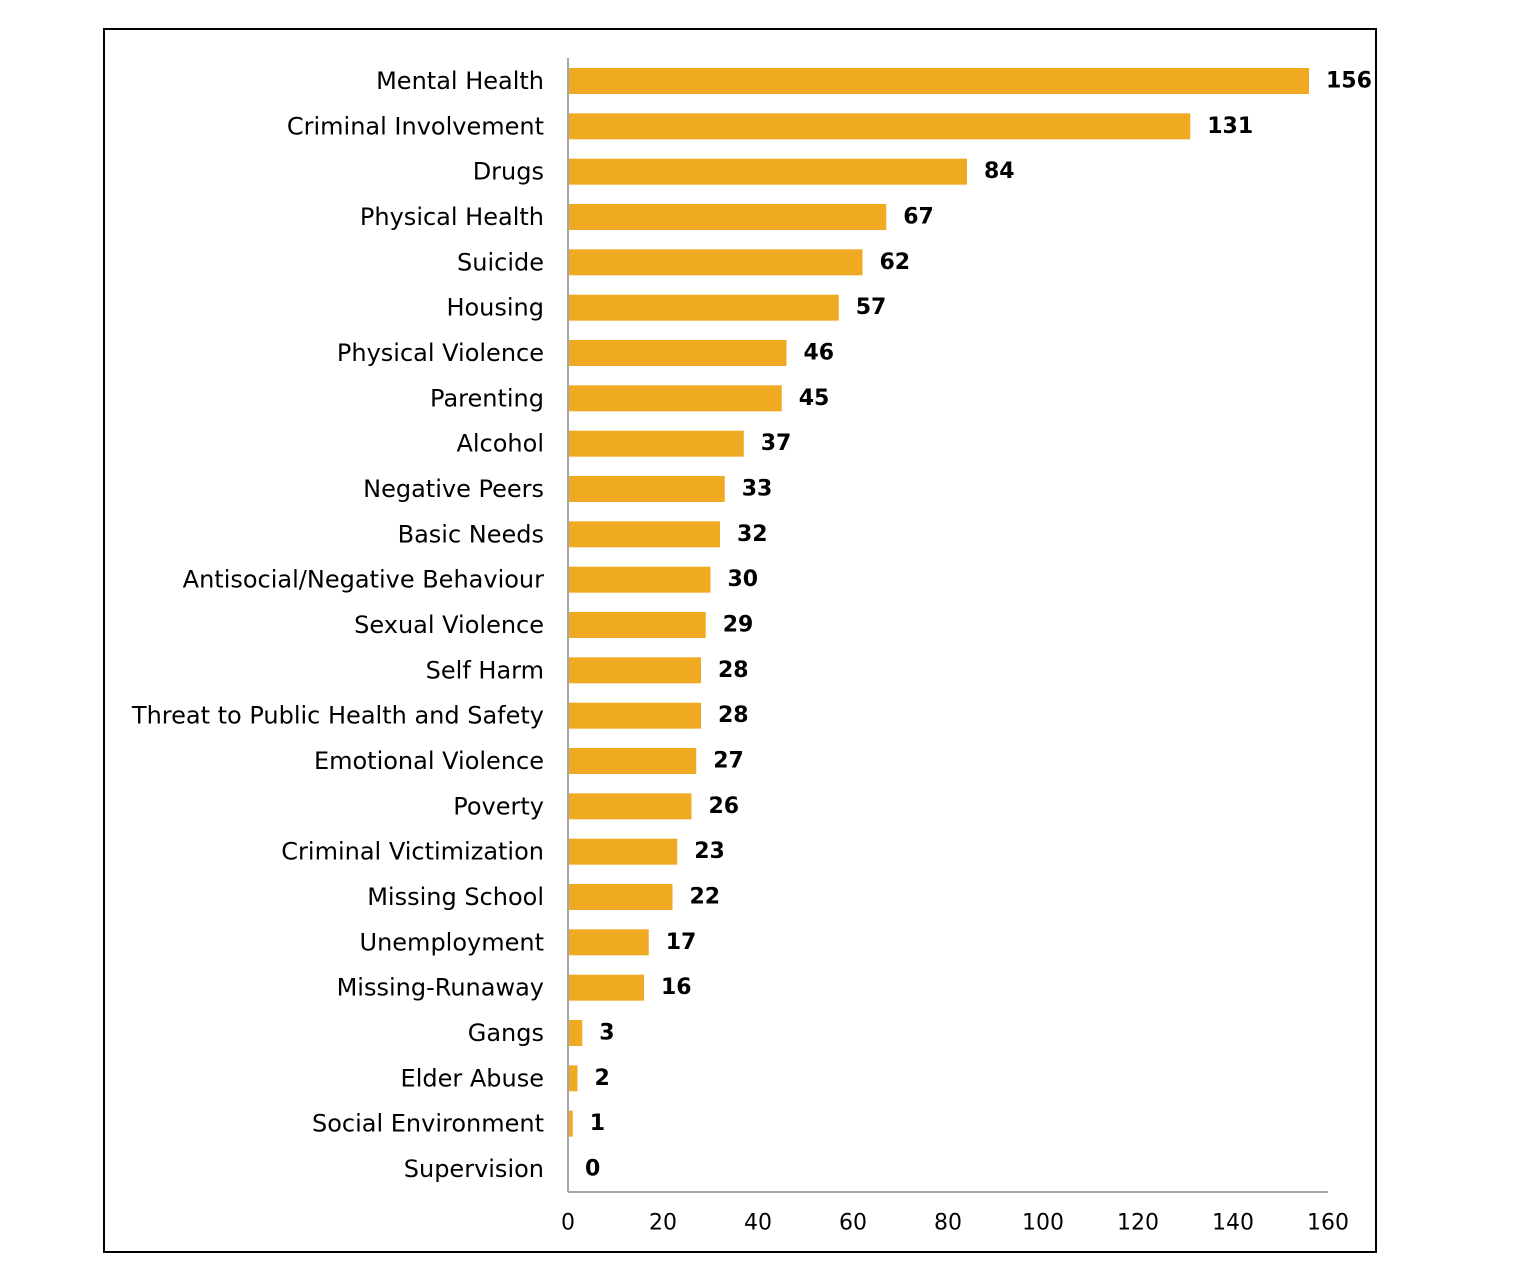  What do you see at coordinates (487, 398) in the screenshot?
I see `category-label: Parenting` at bounding box center [487, 398].